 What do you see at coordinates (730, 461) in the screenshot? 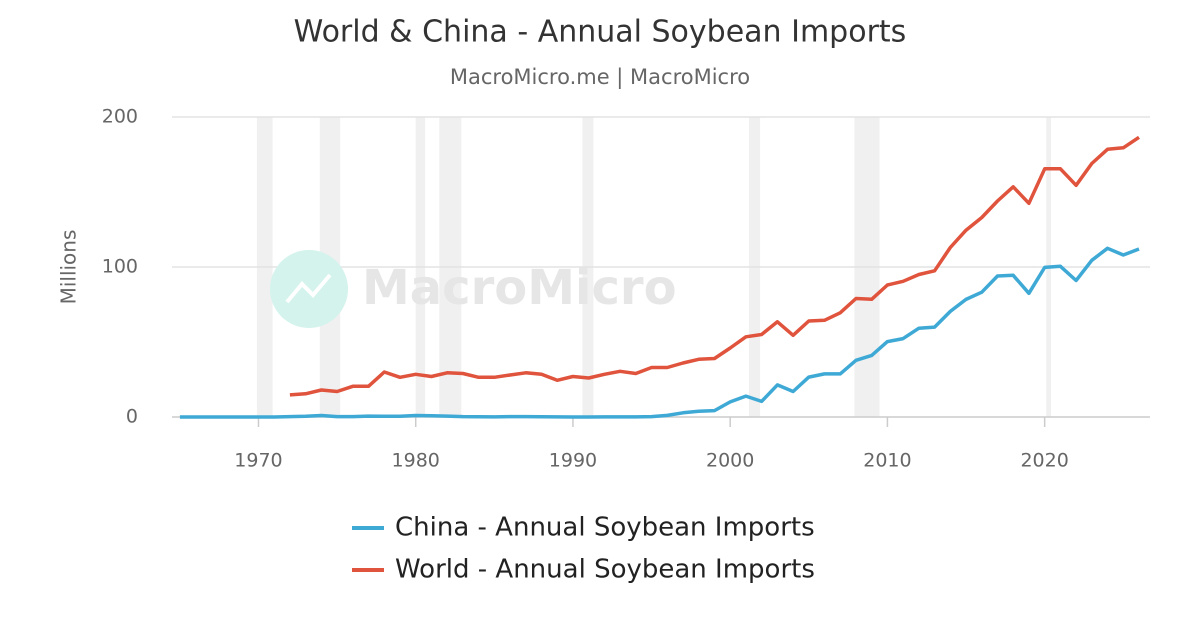
I see `x-tick-label: 2000` at bounding box center [730, 461].